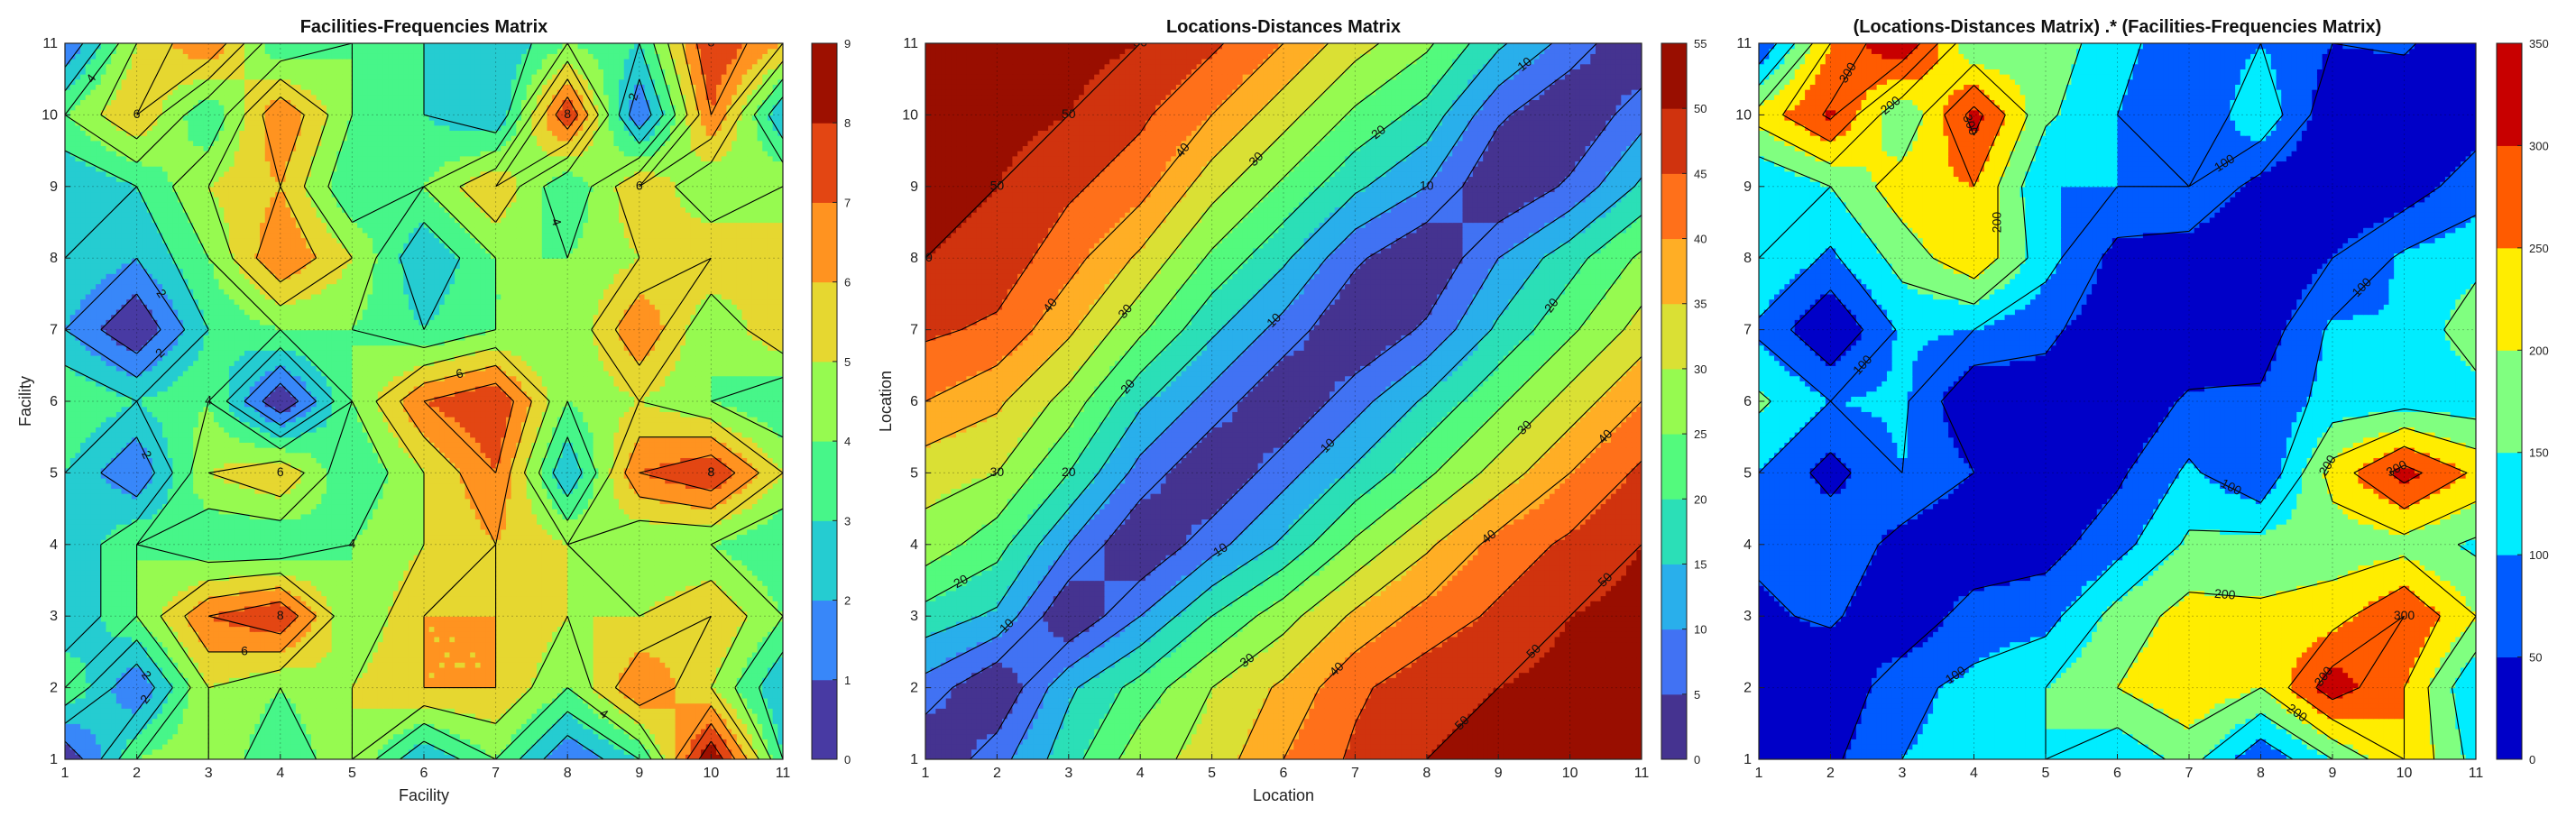  What do you see at coordinates (2535, 658) in the screenshot?
I see `colorbar-tick-label: 50` at bounding box center [2535, 658].